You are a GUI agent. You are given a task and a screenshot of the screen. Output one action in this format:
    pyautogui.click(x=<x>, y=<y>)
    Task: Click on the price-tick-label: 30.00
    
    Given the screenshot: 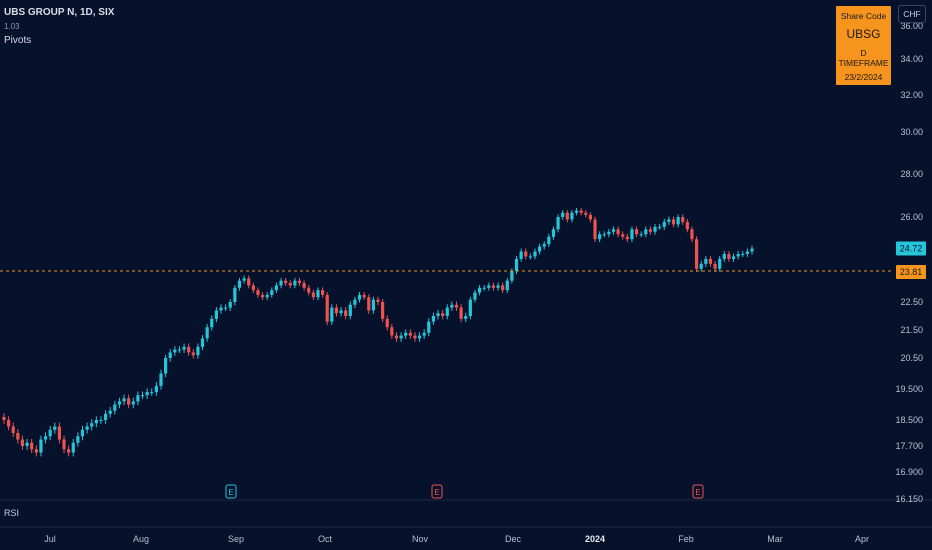 What is the action you would take?
    pyautogui.click(x=911, y=132)
    